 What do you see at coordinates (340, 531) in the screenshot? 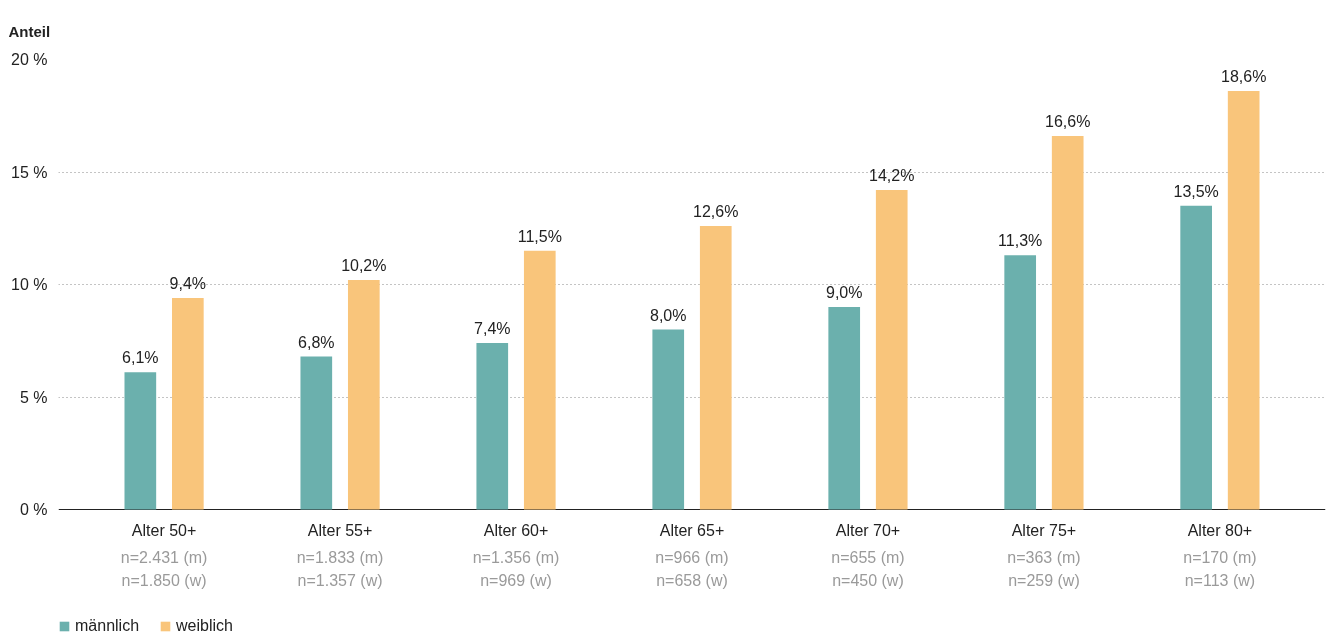
I see `x-tick-label: Alter 55+` at bounding box center [340, 531].